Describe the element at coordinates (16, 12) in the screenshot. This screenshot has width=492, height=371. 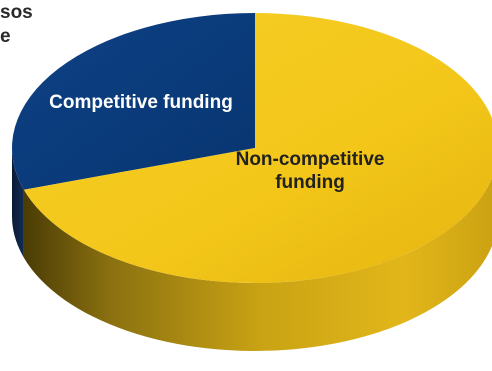
I see `title-fragment-1: sos` at that location.